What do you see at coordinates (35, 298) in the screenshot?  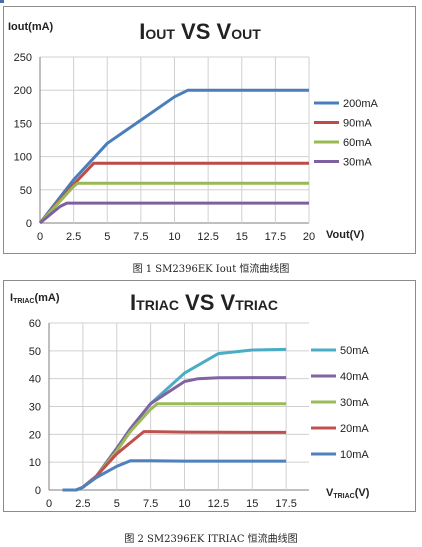 I see `chart-2-ylabel: ITRIAC(mA)` at bounding box center [35, 298].